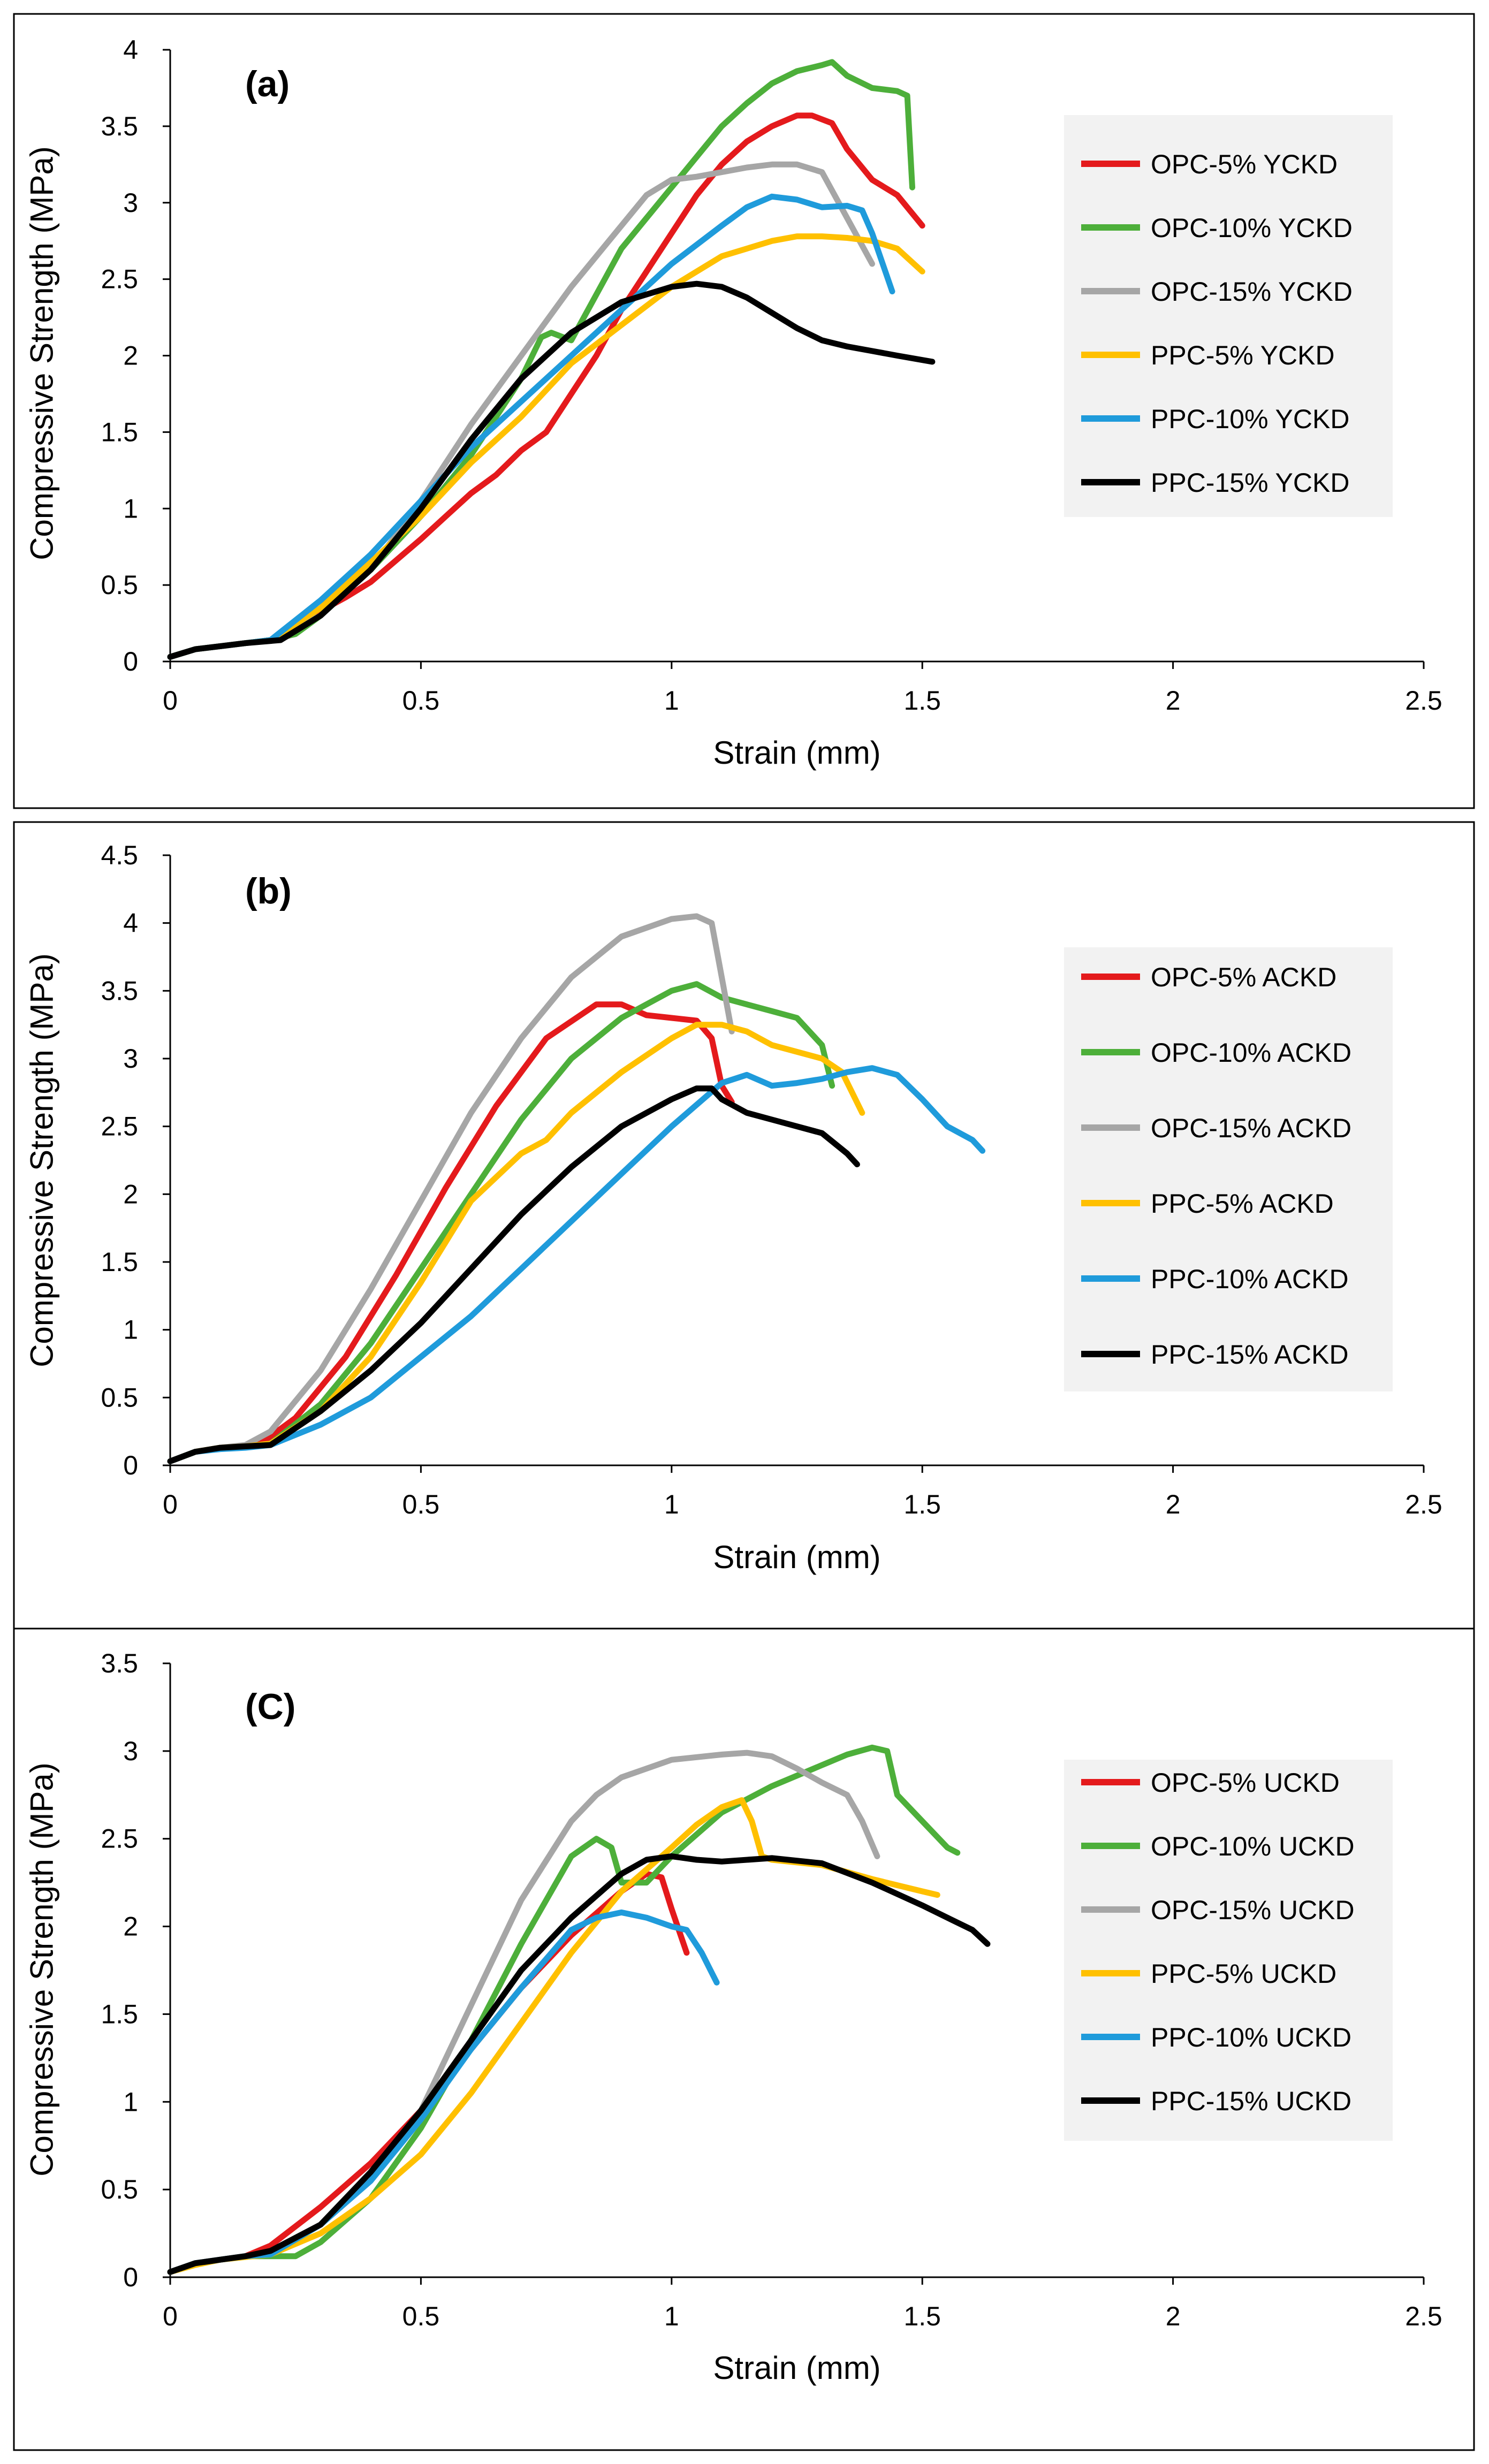 The height and width of the screenshot is (2464, 1489). I want to click on legend-label: OPC-10% YCKD, so click(1252, 228).